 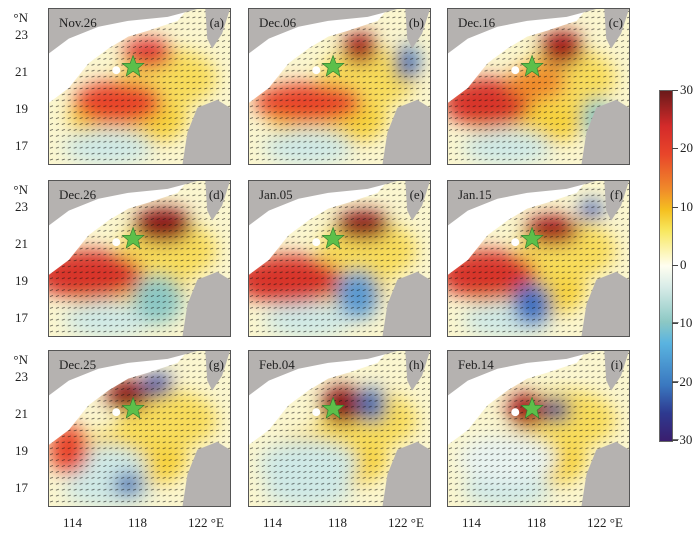 I want to click on panel-label: (b), so click(x=416, y=22).